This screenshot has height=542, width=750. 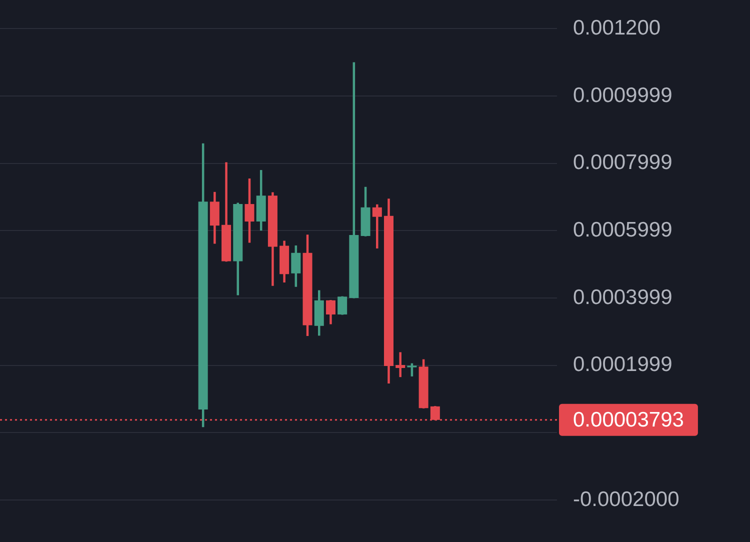 What do you see at coordinates (617, 28) in the screenshot?
I see `y-tick-label: 0.001200` at bounding box center [617, 28].